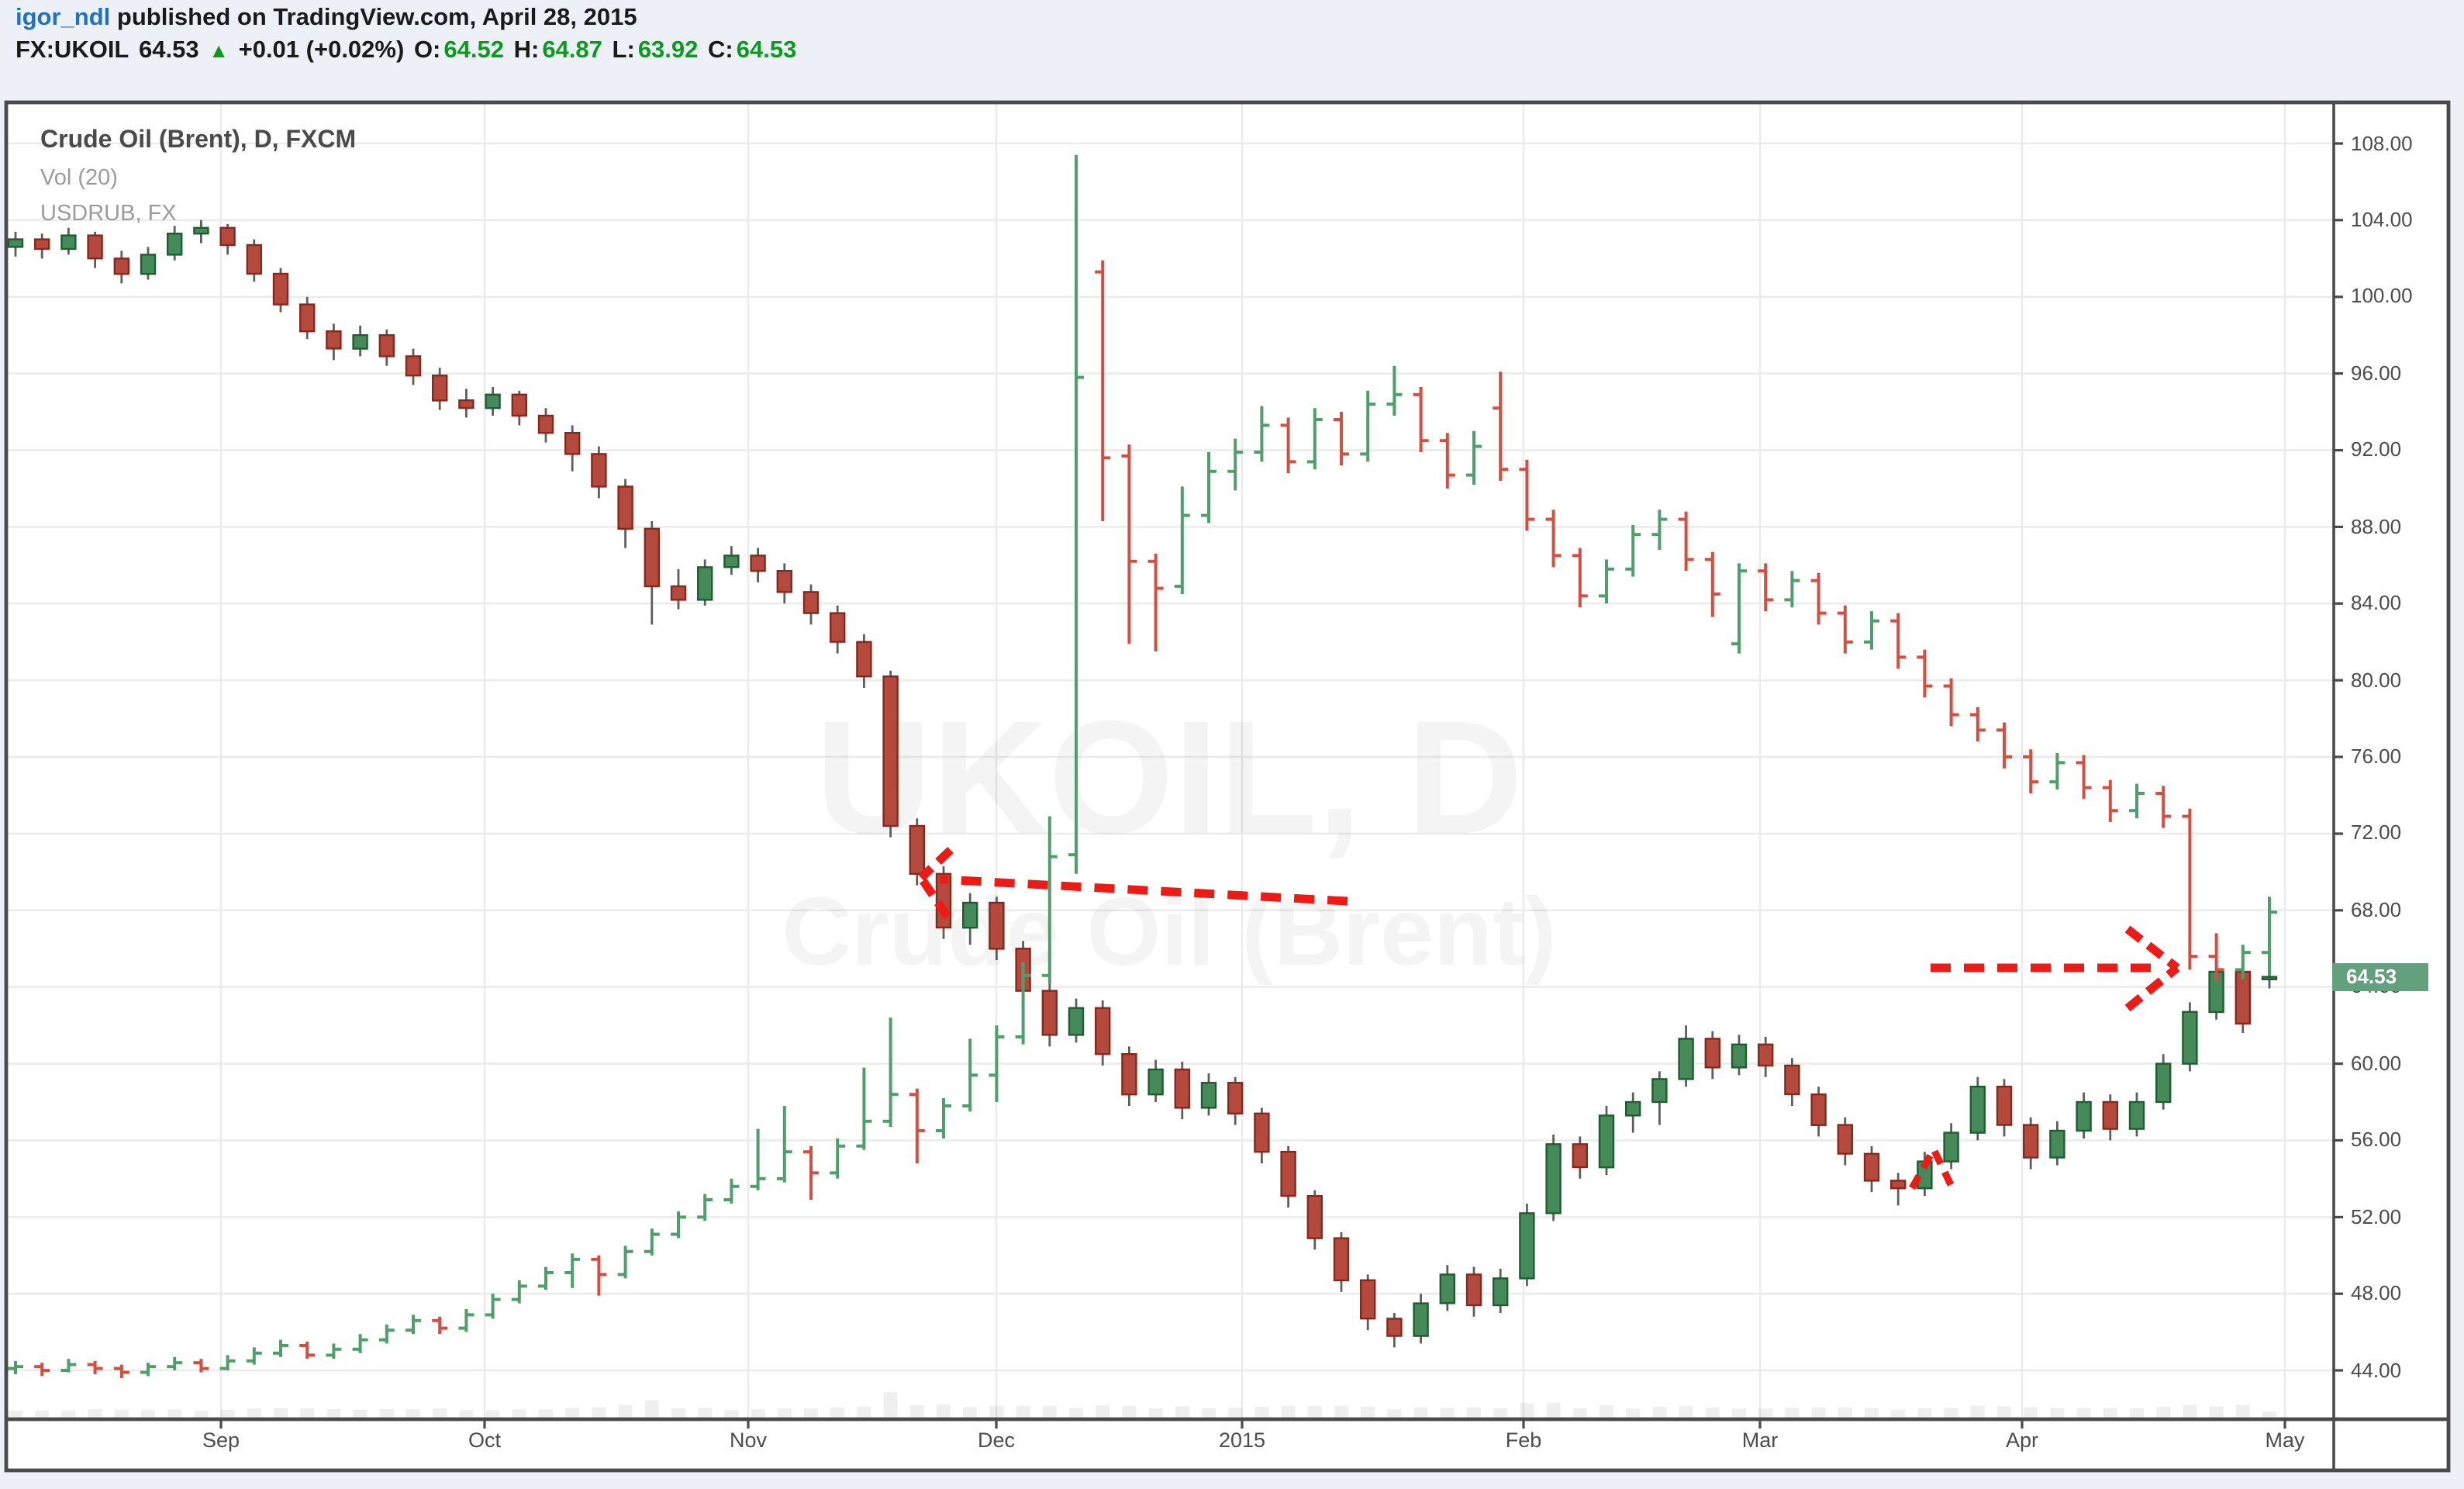  Describe the element at coordinates (2382, 219) in the screenshot. I see `price-axis-label: 104.00` at that location.